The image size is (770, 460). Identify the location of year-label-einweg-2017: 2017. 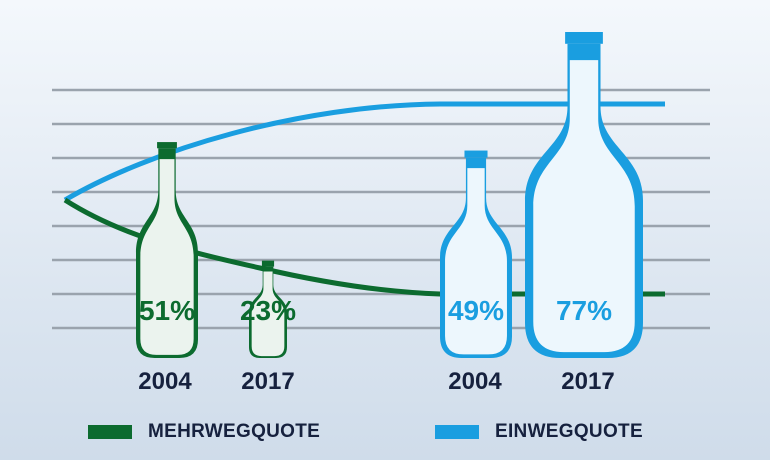
(588, 381).